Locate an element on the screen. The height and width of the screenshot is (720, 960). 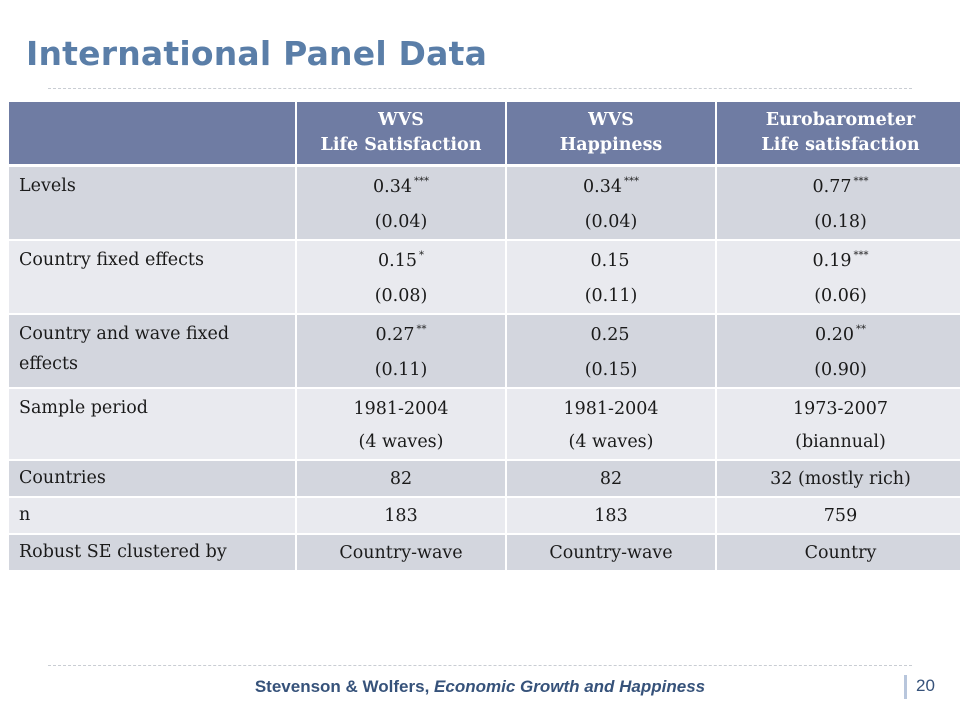
coefficient: 0.25 is located at coordinates (610, 335).